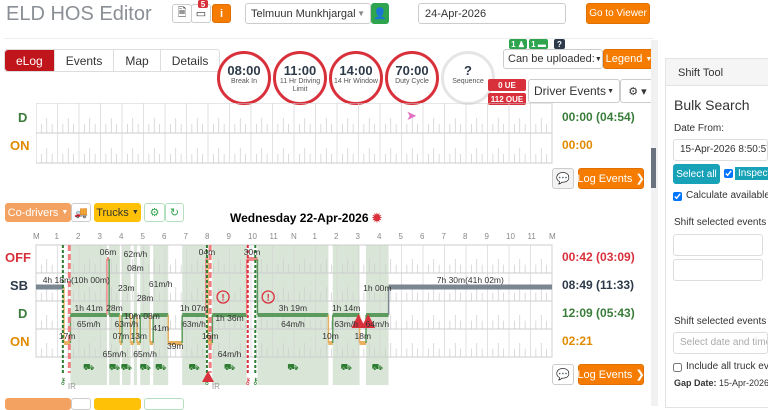 This screenshot has height=410, width=768. I want to click on day-title: Wednesday 22-Apr-2026 ✹, so click(306, 218).